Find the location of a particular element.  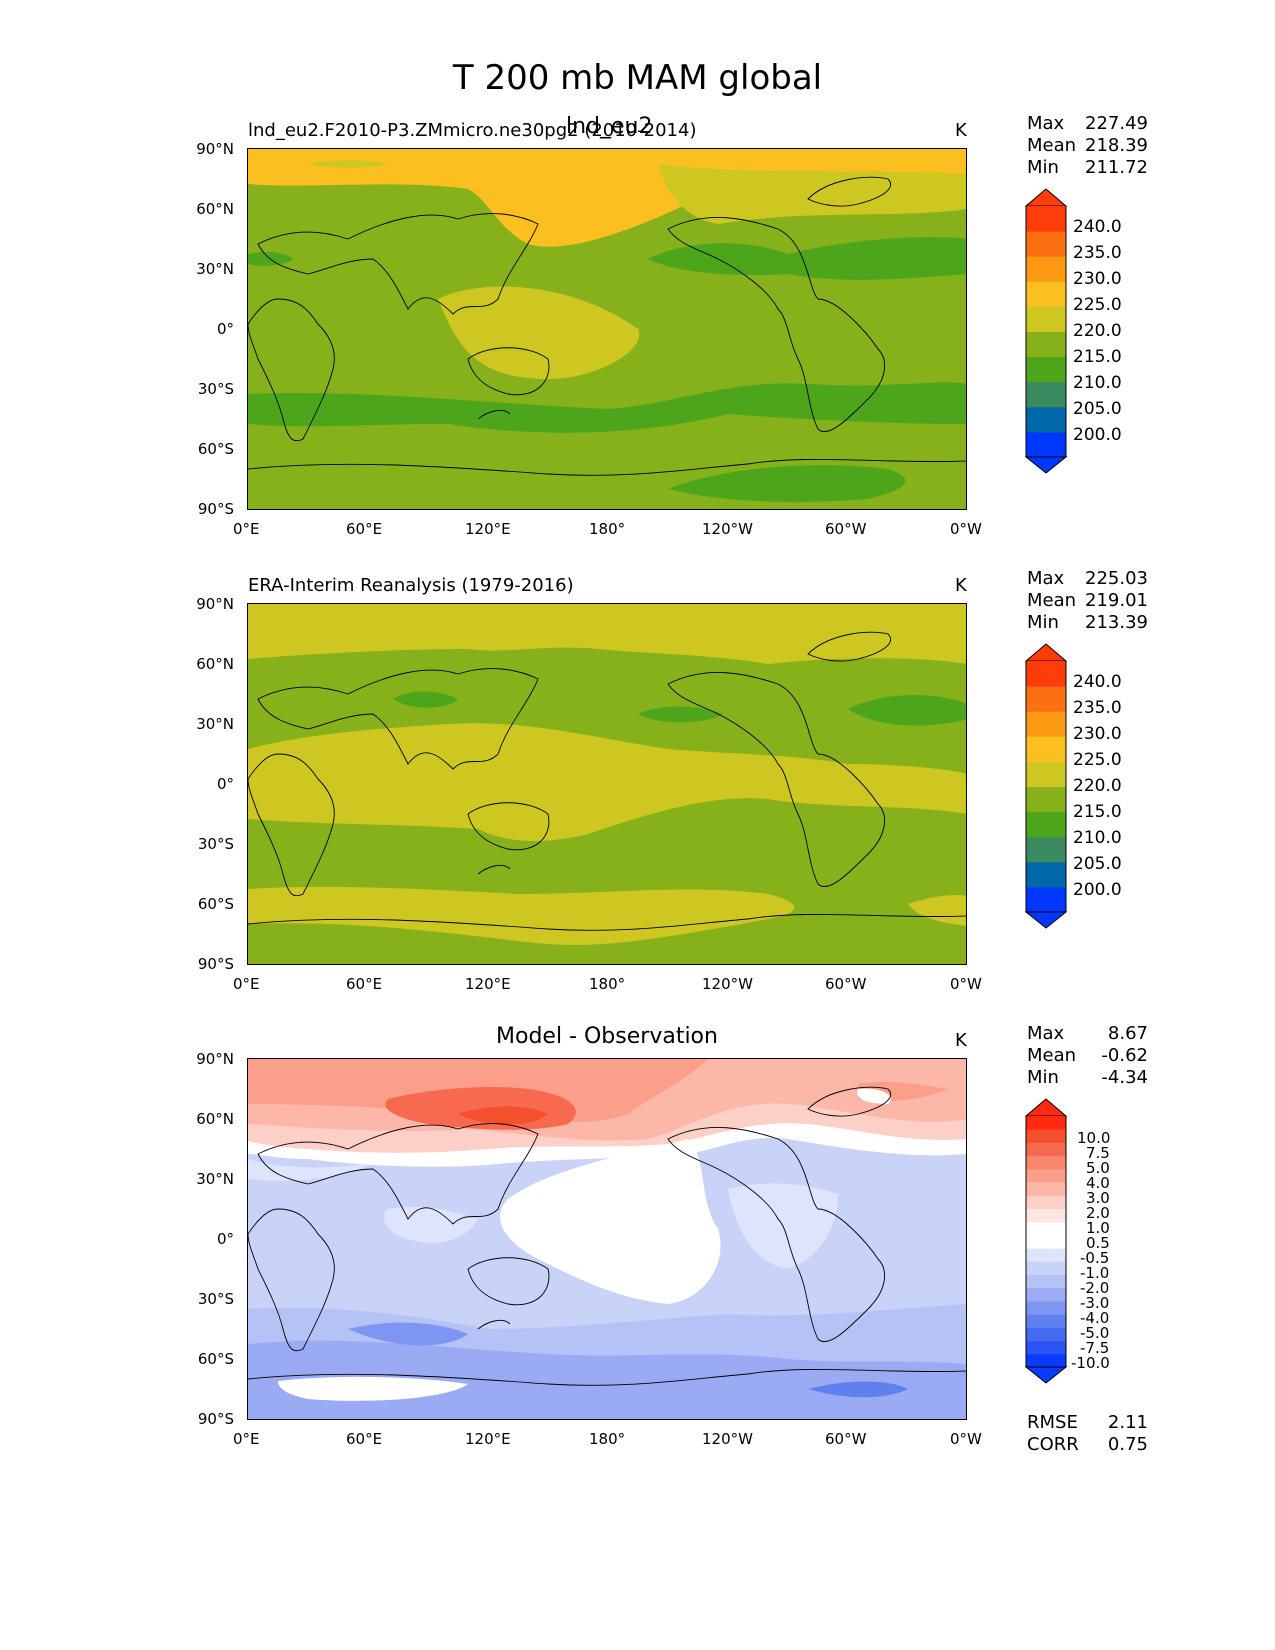

lat-tick: 30°S is located at coordinates (215, 1299).